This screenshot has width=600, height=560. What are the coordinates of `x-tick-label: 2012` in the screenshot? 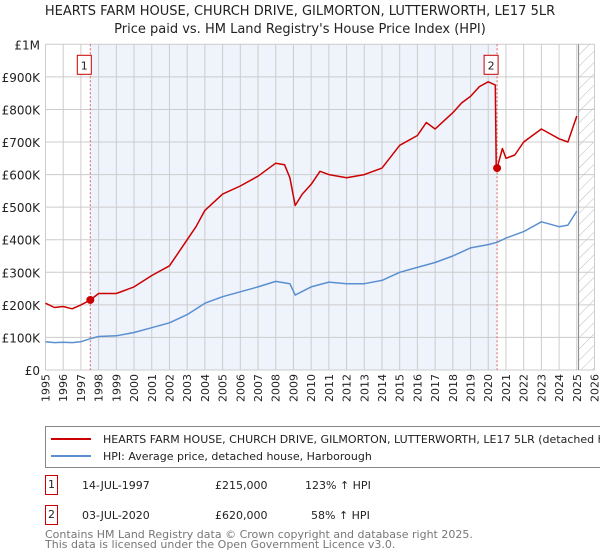 It's located at (347, 388).